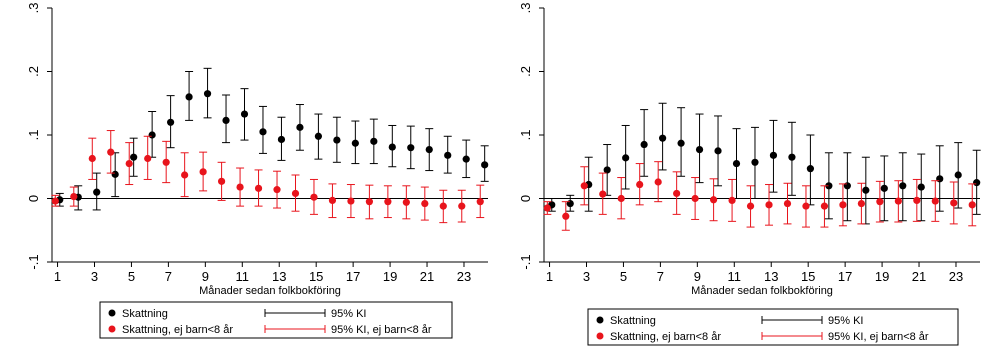 The image size is (984, 357). I want to click on x-tick-label: 17, so click(353, 276).